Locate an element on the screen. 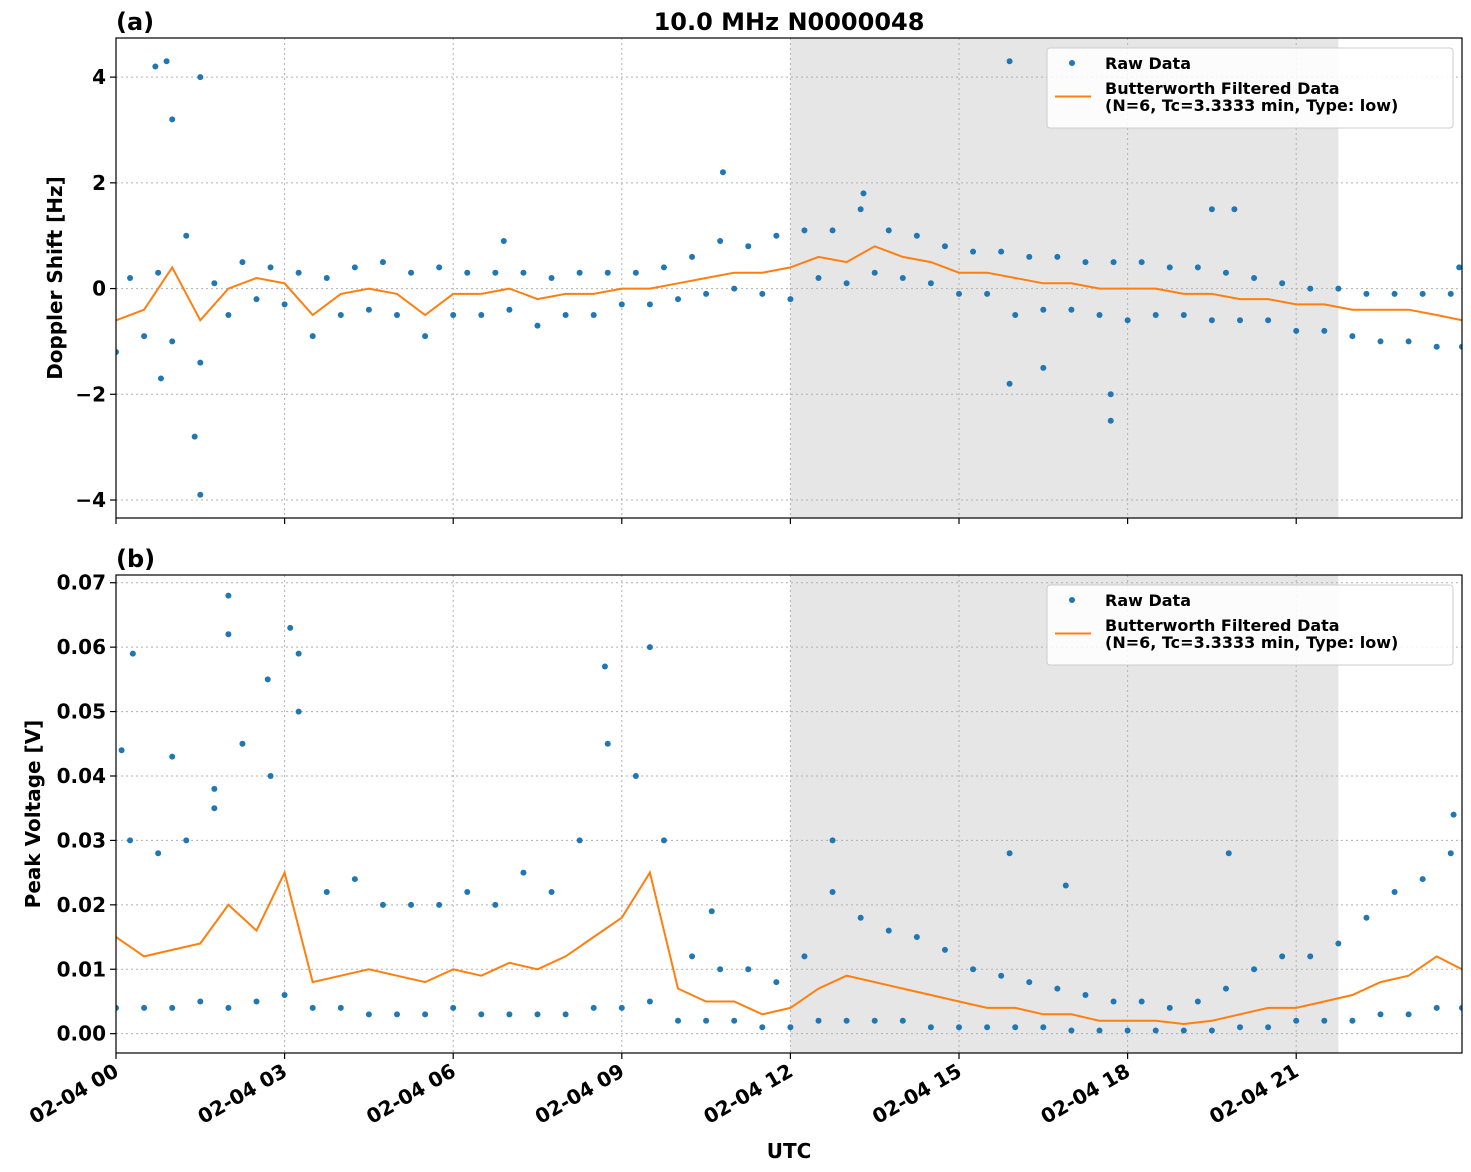 The image size is (1471, 1172). chart-title: 10.0 MHz N0000048 is located at coordinates (789, 22).